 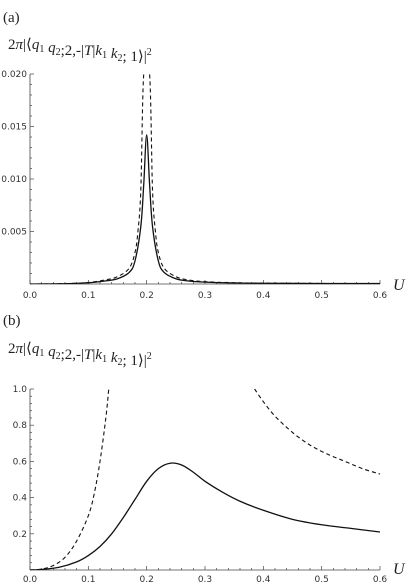 What do you see at coordinates (20, 426) in the screenshot?
I see `y-tick-label: 0.8` at bounding box center [20, 426].